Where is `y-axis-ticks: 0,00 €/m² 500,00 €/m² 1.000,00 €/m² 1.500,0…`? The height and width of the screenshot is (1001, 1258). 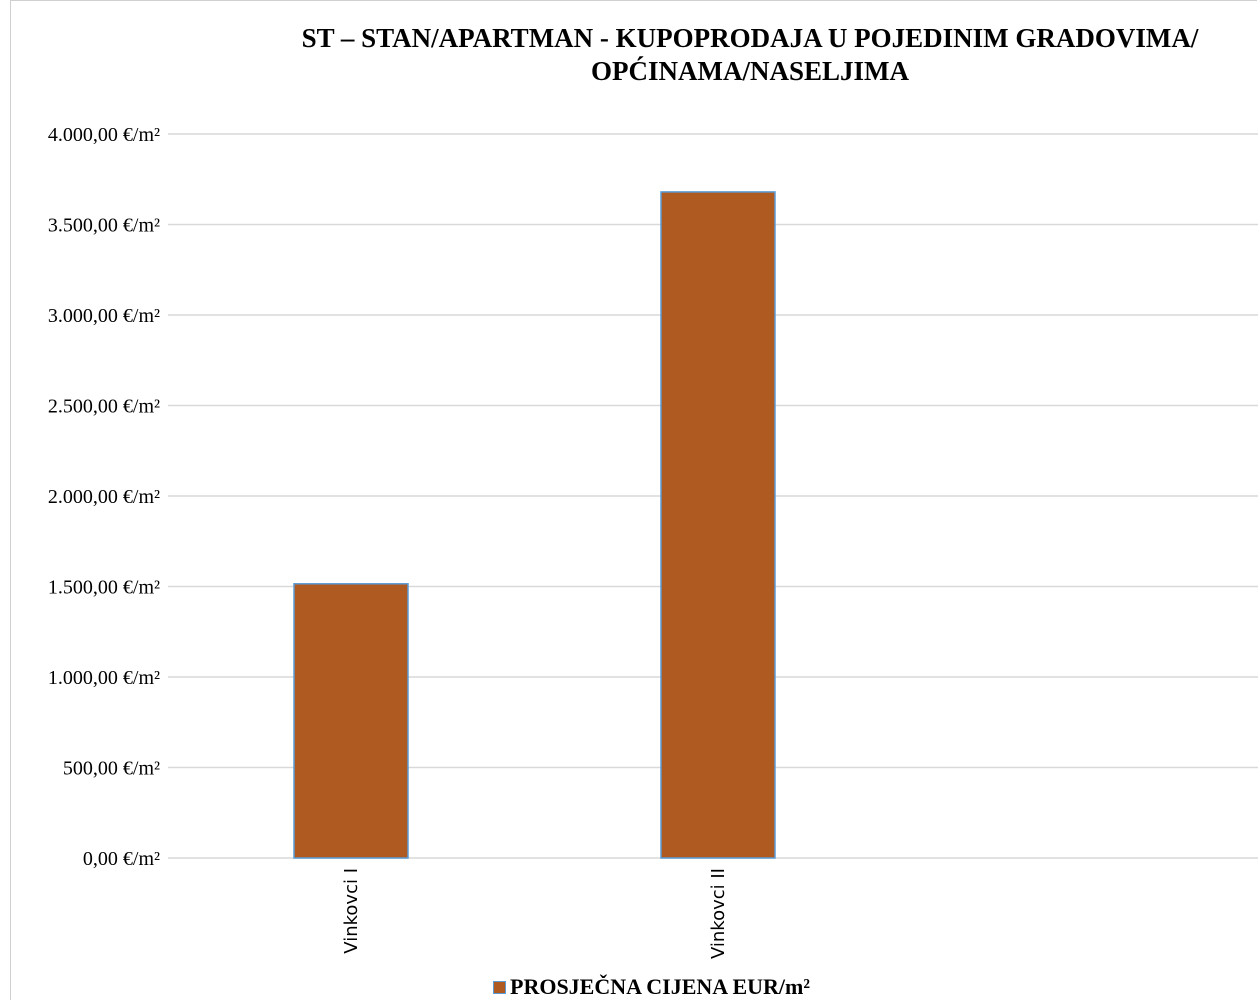
y-axis-ticks: 0,00 €/m² 500,00 €/m² 1.000,00 €/m² 1.500,0… is located at coordinates (104, 497).